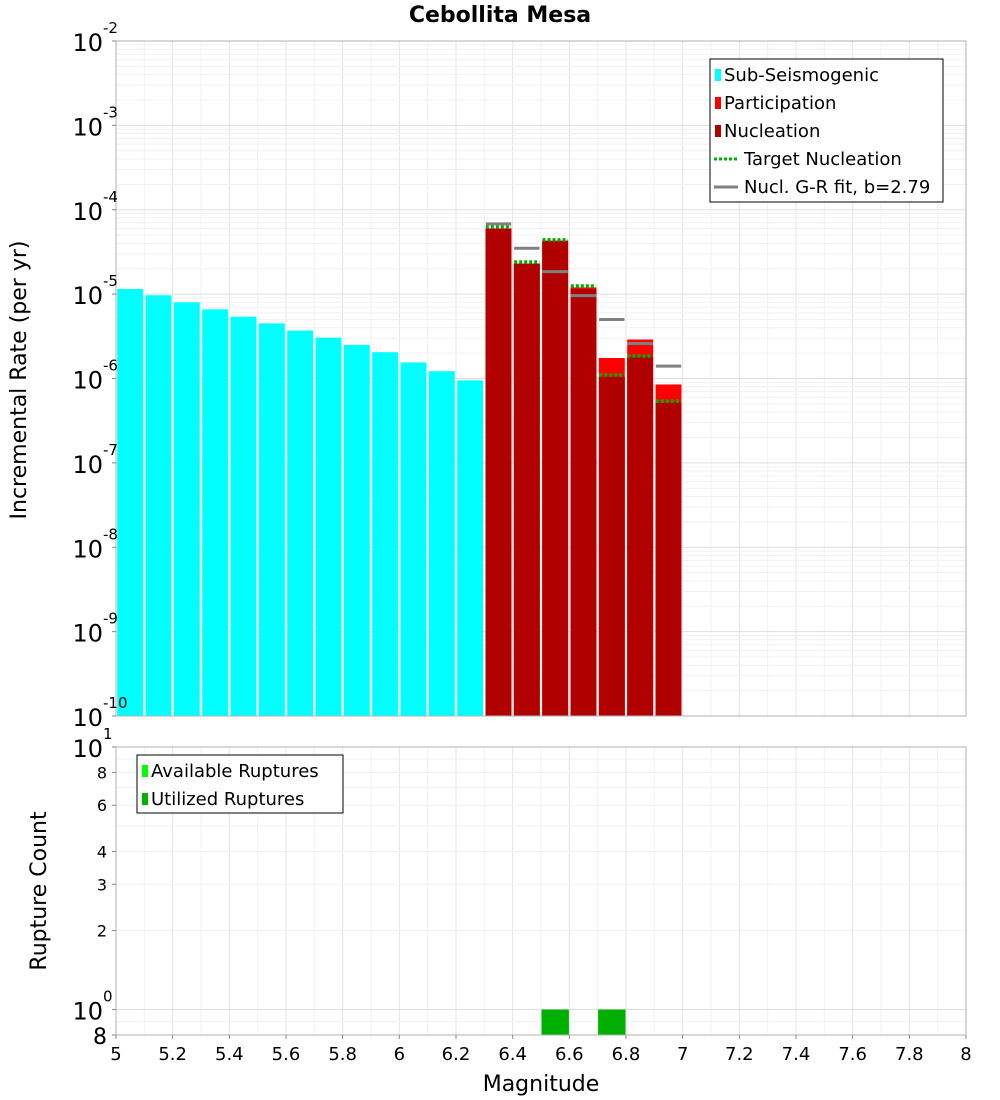  I want to click on rate-legend-label: Nucleation, so click(772, 131).